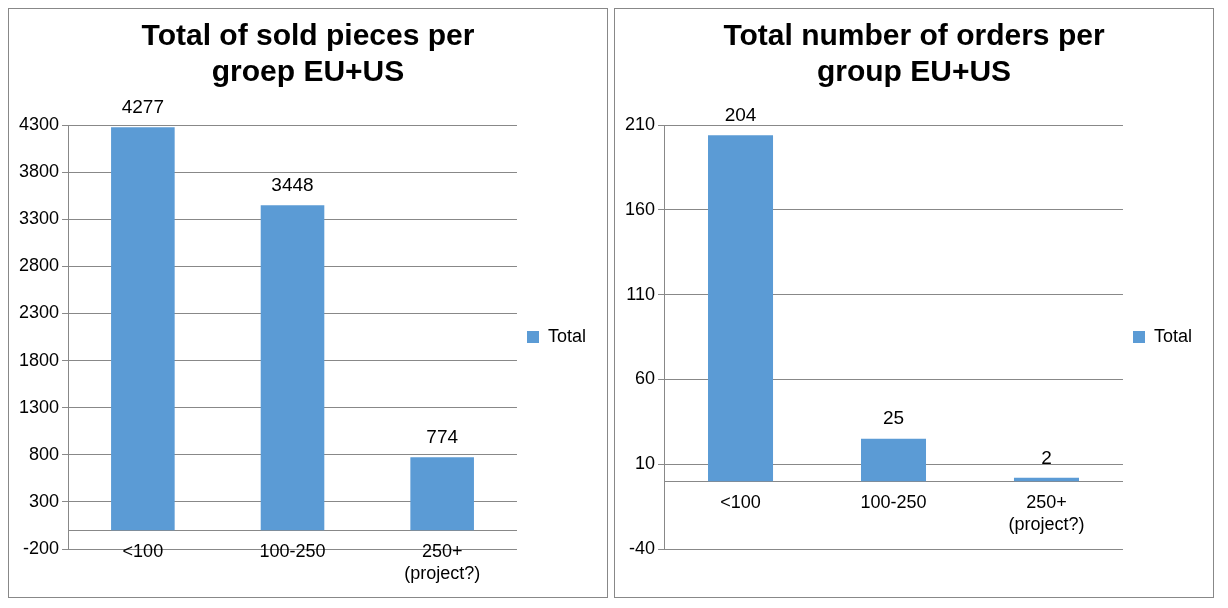  What do you see at coordinates (39, 171) in the screenshot?
I see `y-tick-label: 3800` at bounding box center [39, 171].